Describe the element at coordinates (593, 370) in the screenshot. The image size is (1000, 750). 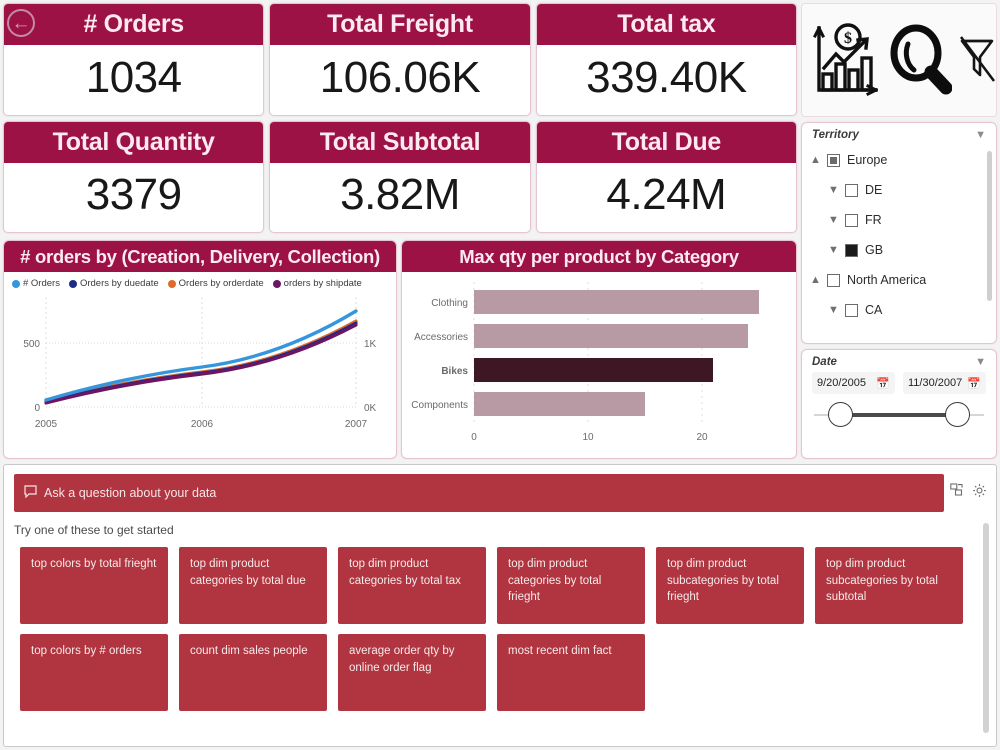
I see `bar-bikes` at that location.